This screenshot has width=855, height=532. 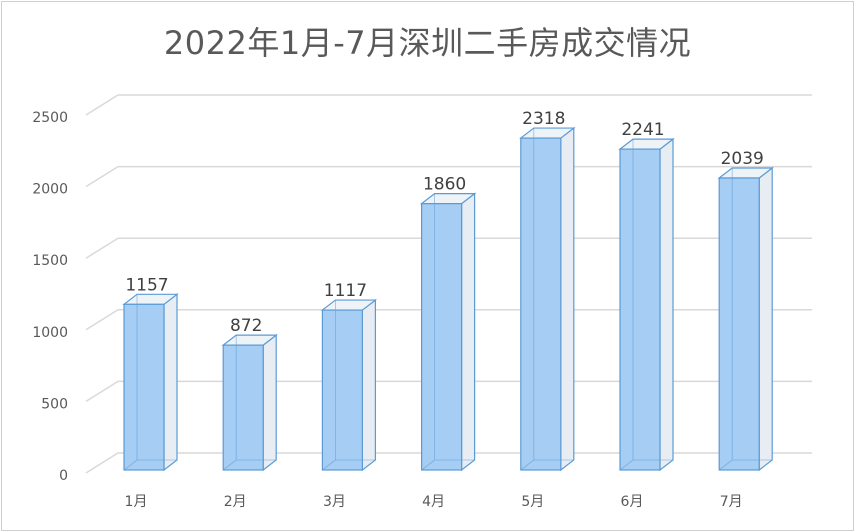 I want to click on x-category-label: 6月, so click(x=632, y=502).